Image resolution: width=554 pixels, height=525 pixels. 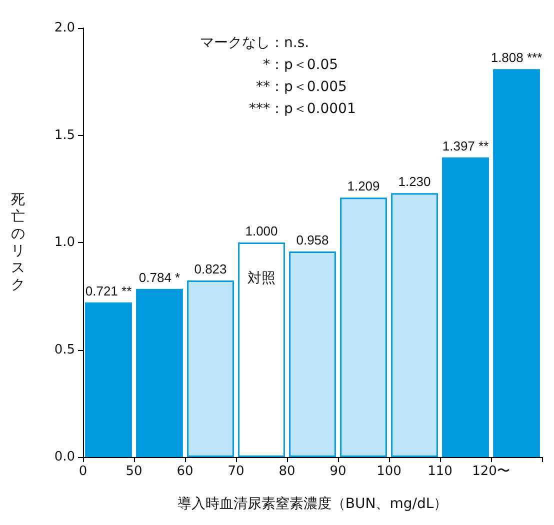 What do you see at coordinates (491, 471) in the screenshot?
I see `text: 120〜` at bounding box center [491, 471].